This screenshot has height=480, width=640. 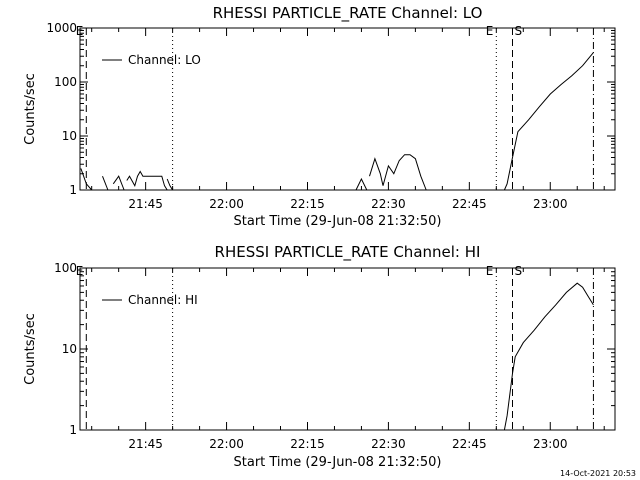 I want to click on chart-title: RHESSI PARTICLE_RATE Channel: LO, so click(x=348, y=13).